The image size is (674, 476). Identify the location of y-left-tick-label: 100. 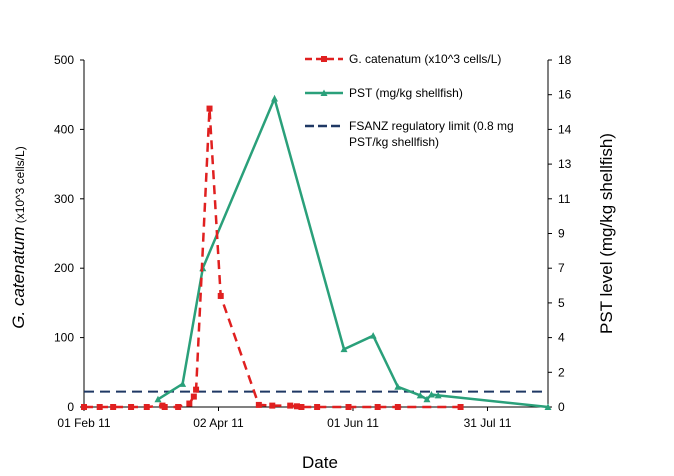
(64, 338).